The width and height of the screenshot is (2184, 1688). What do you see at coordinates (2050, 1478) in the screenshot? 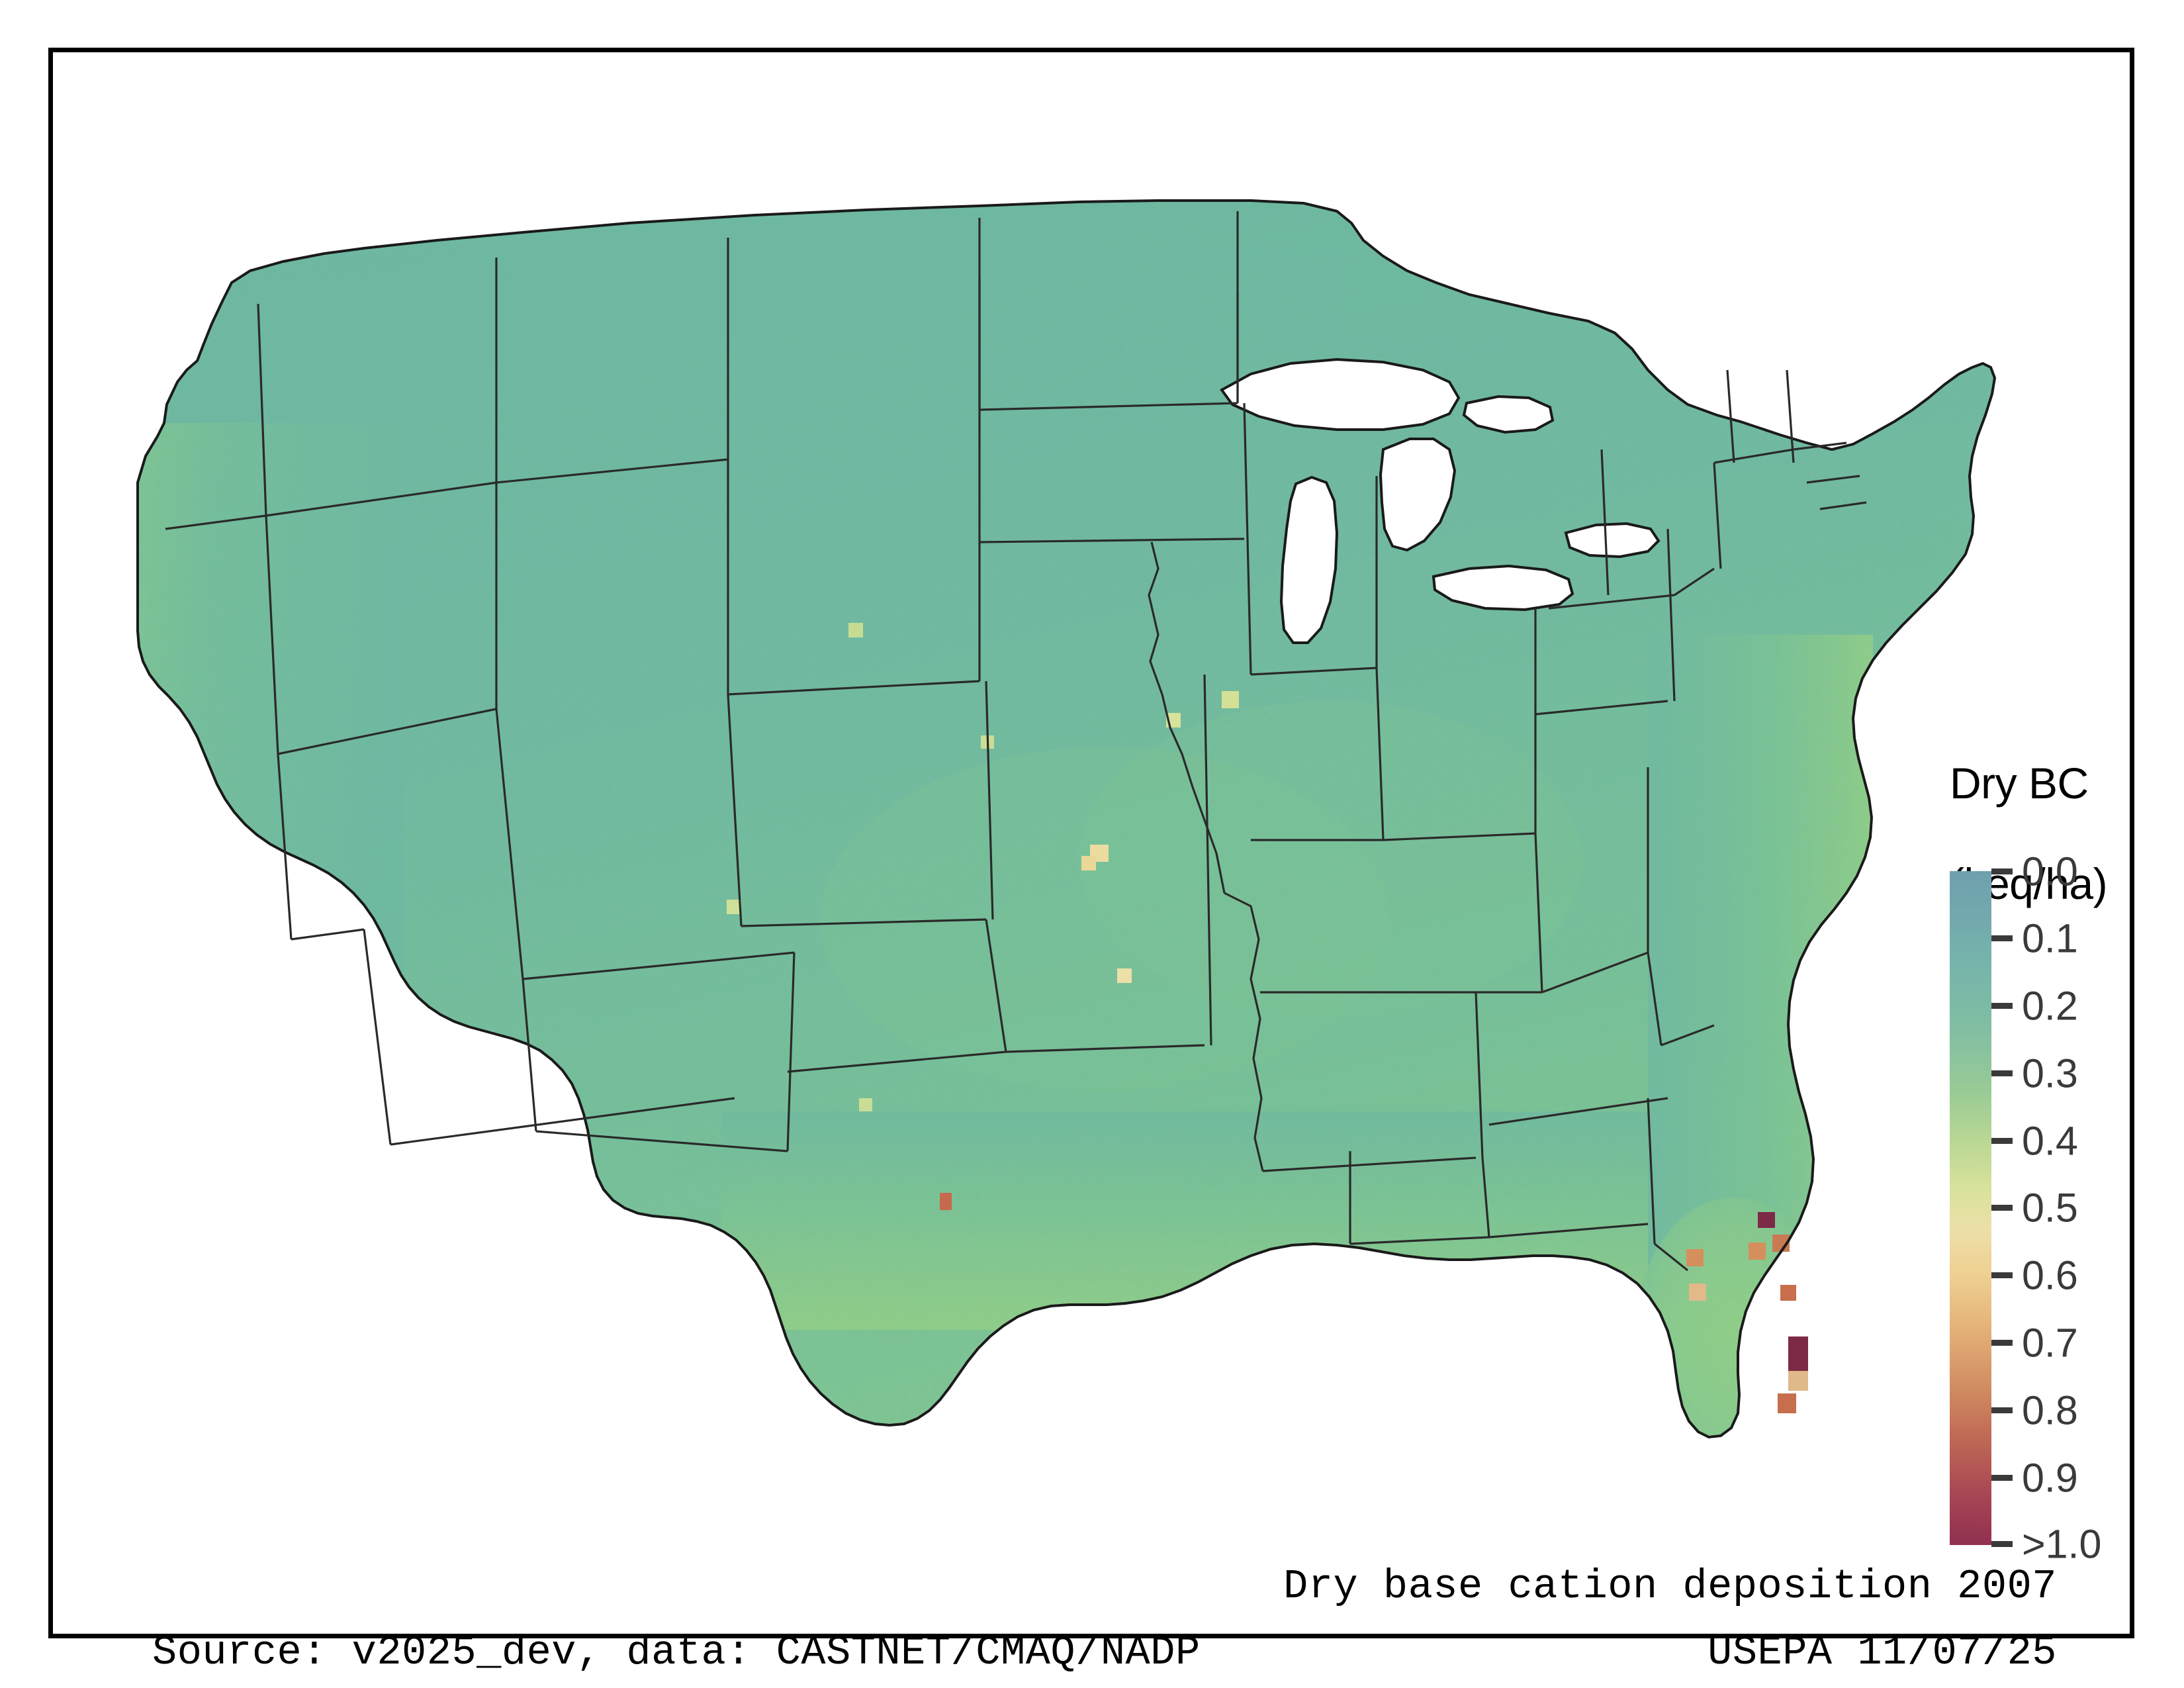
I see `colorbar-label-9: 0.9` at bounding box center [2050, 1478].